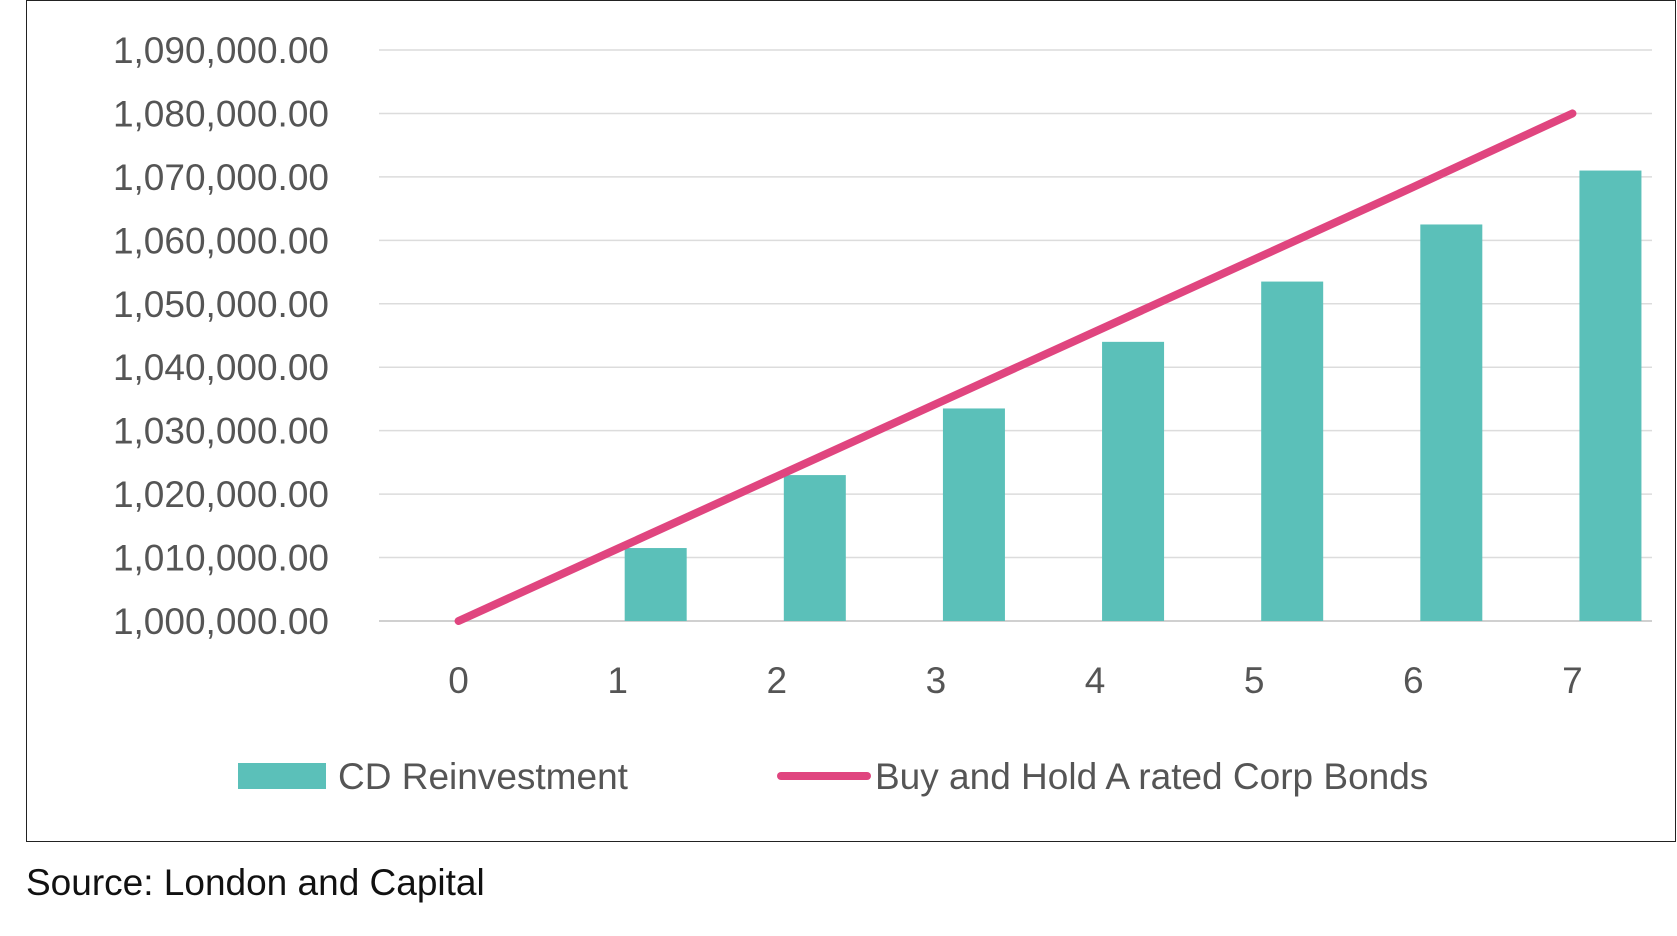 This screenshot has height=936, width=1677. Describe the element at coordinates (1572, 680) in the screenshot. I see `x-tick-label: 7` at that location.